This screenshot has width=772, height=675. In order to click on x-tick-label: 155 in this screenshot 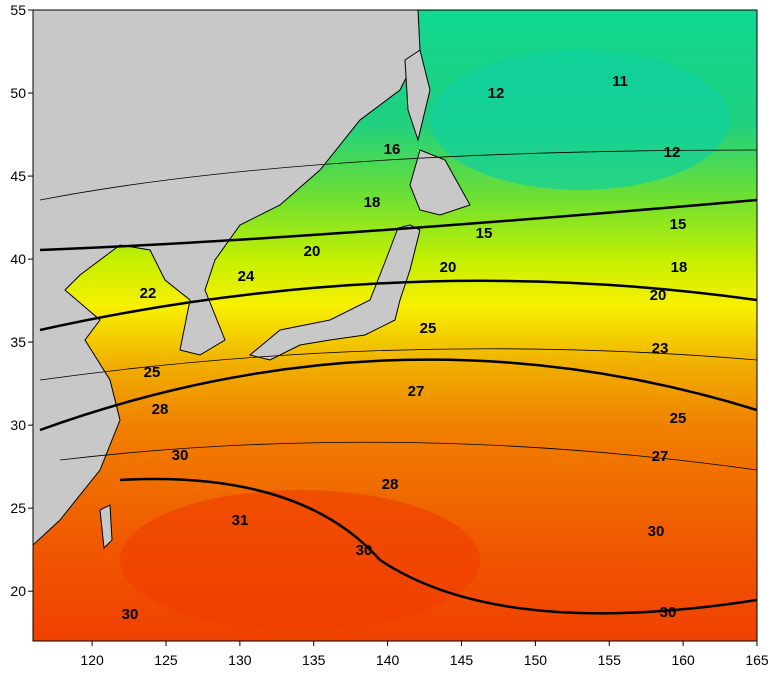, I will do `click(610, 660)`.